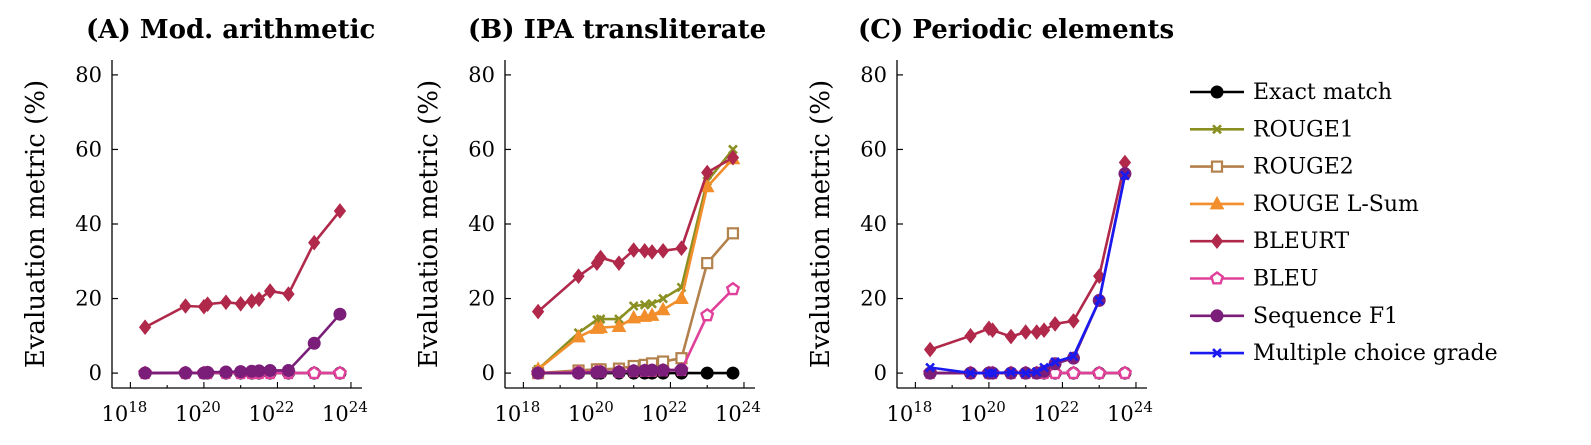 The image size is (1591, 445). What do you see at coordinates (1336, 204) in the screenshot?
I see `legend-label: ROUGE L-Sum` at bounding box center [1336, 204].